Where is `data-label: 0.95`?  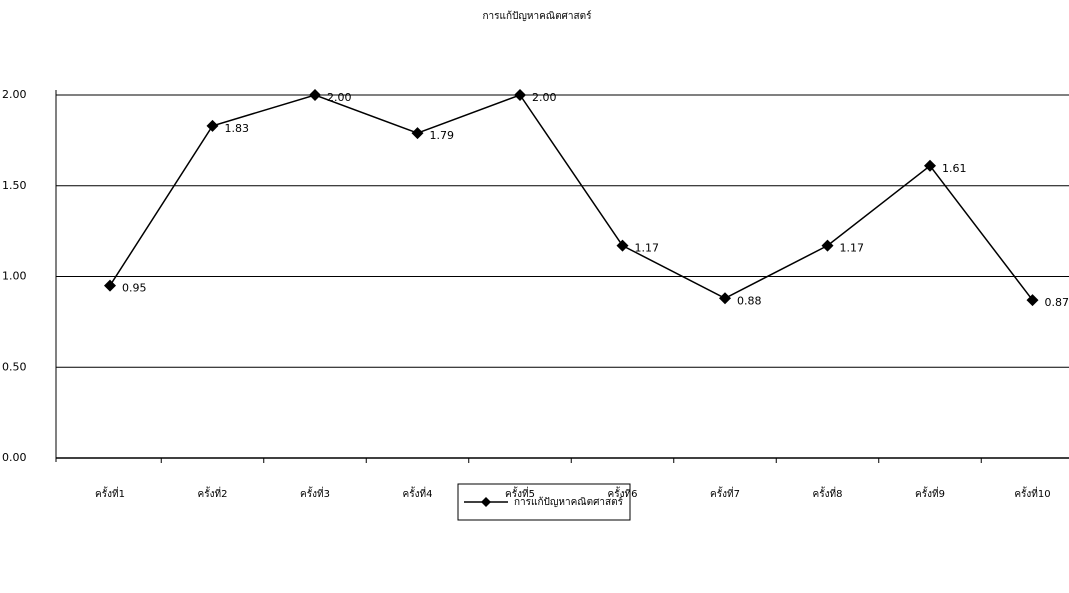 data-label: 0.95 is located at coordinates (134, 288).